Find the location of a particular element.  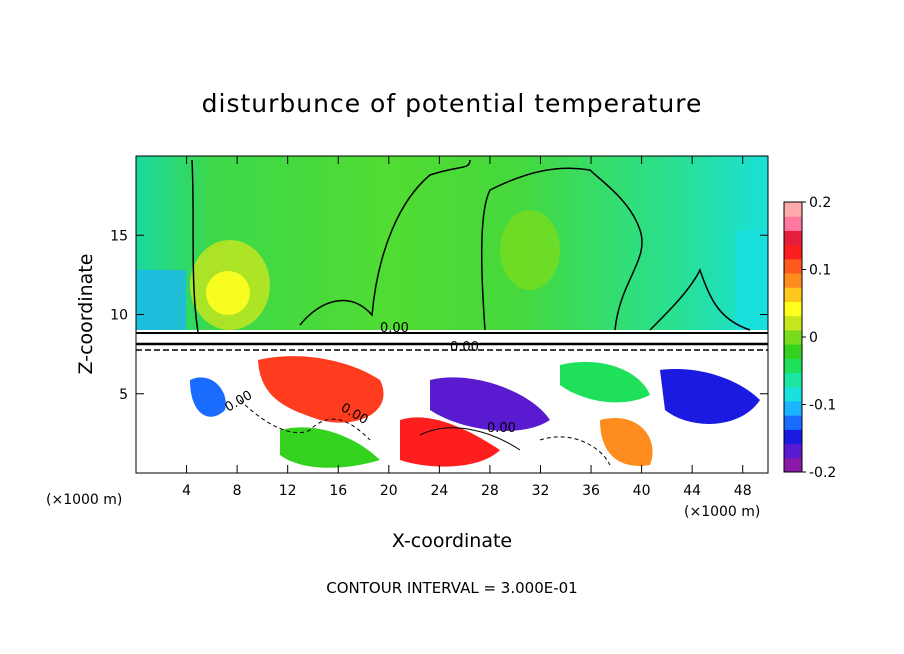

x-tick-label: 48 is located at coordinates (743, 491).